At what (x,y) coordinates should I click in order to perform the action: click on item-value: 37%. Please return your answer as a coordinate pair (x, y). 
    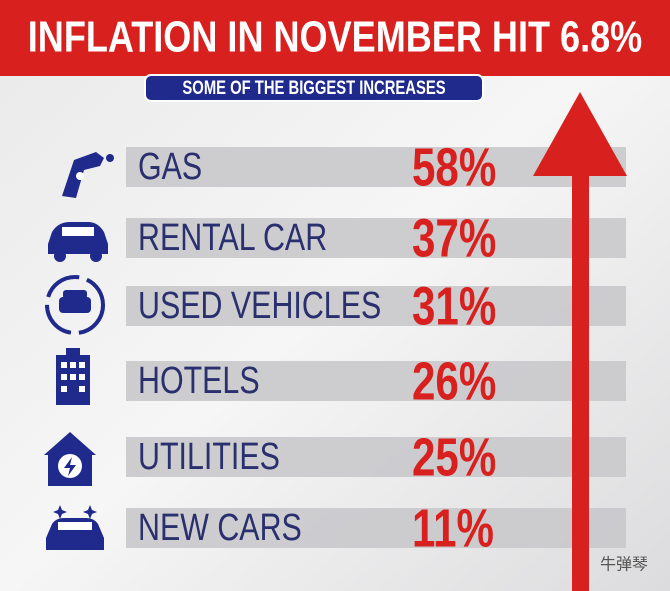
    Looking at the image, I should click on (454, 238).